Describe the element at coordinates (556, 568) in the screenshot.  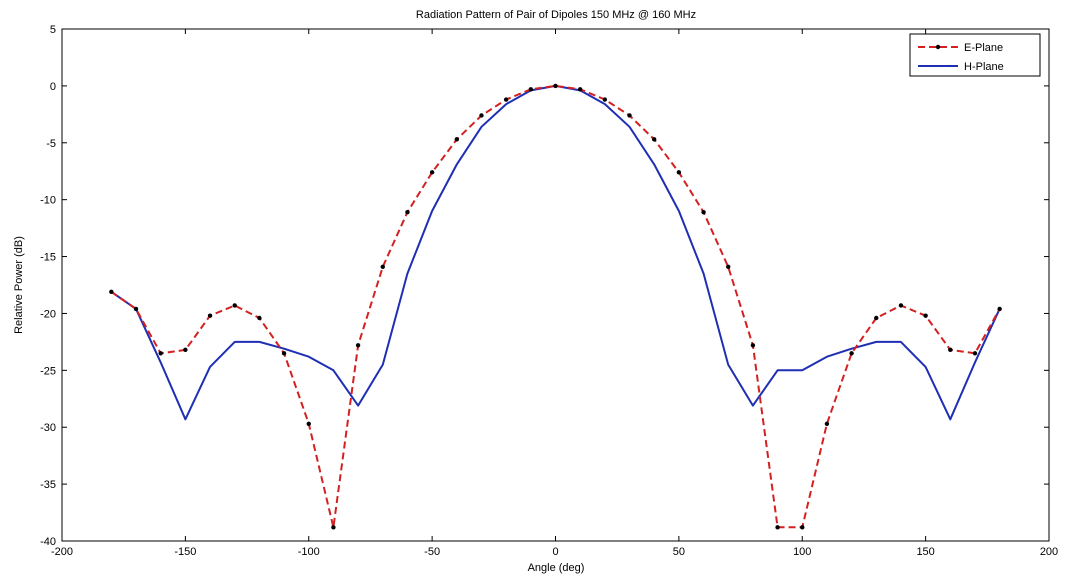
I see `x-axis-label: Angle (deg)` at that location.